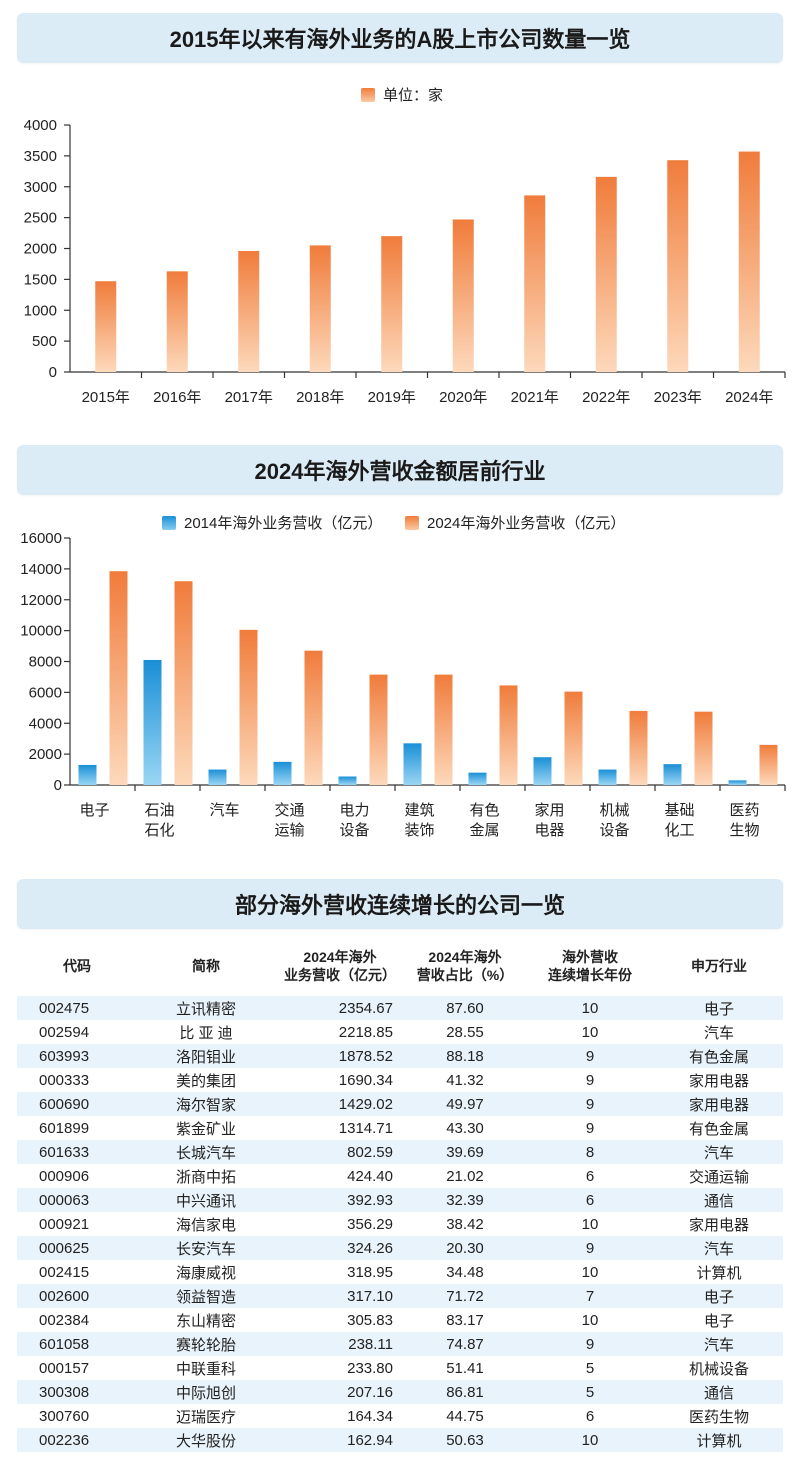  Describe the element at coordinates (77, 966) in the screenshot. I see `header-code: 代码` at that location.